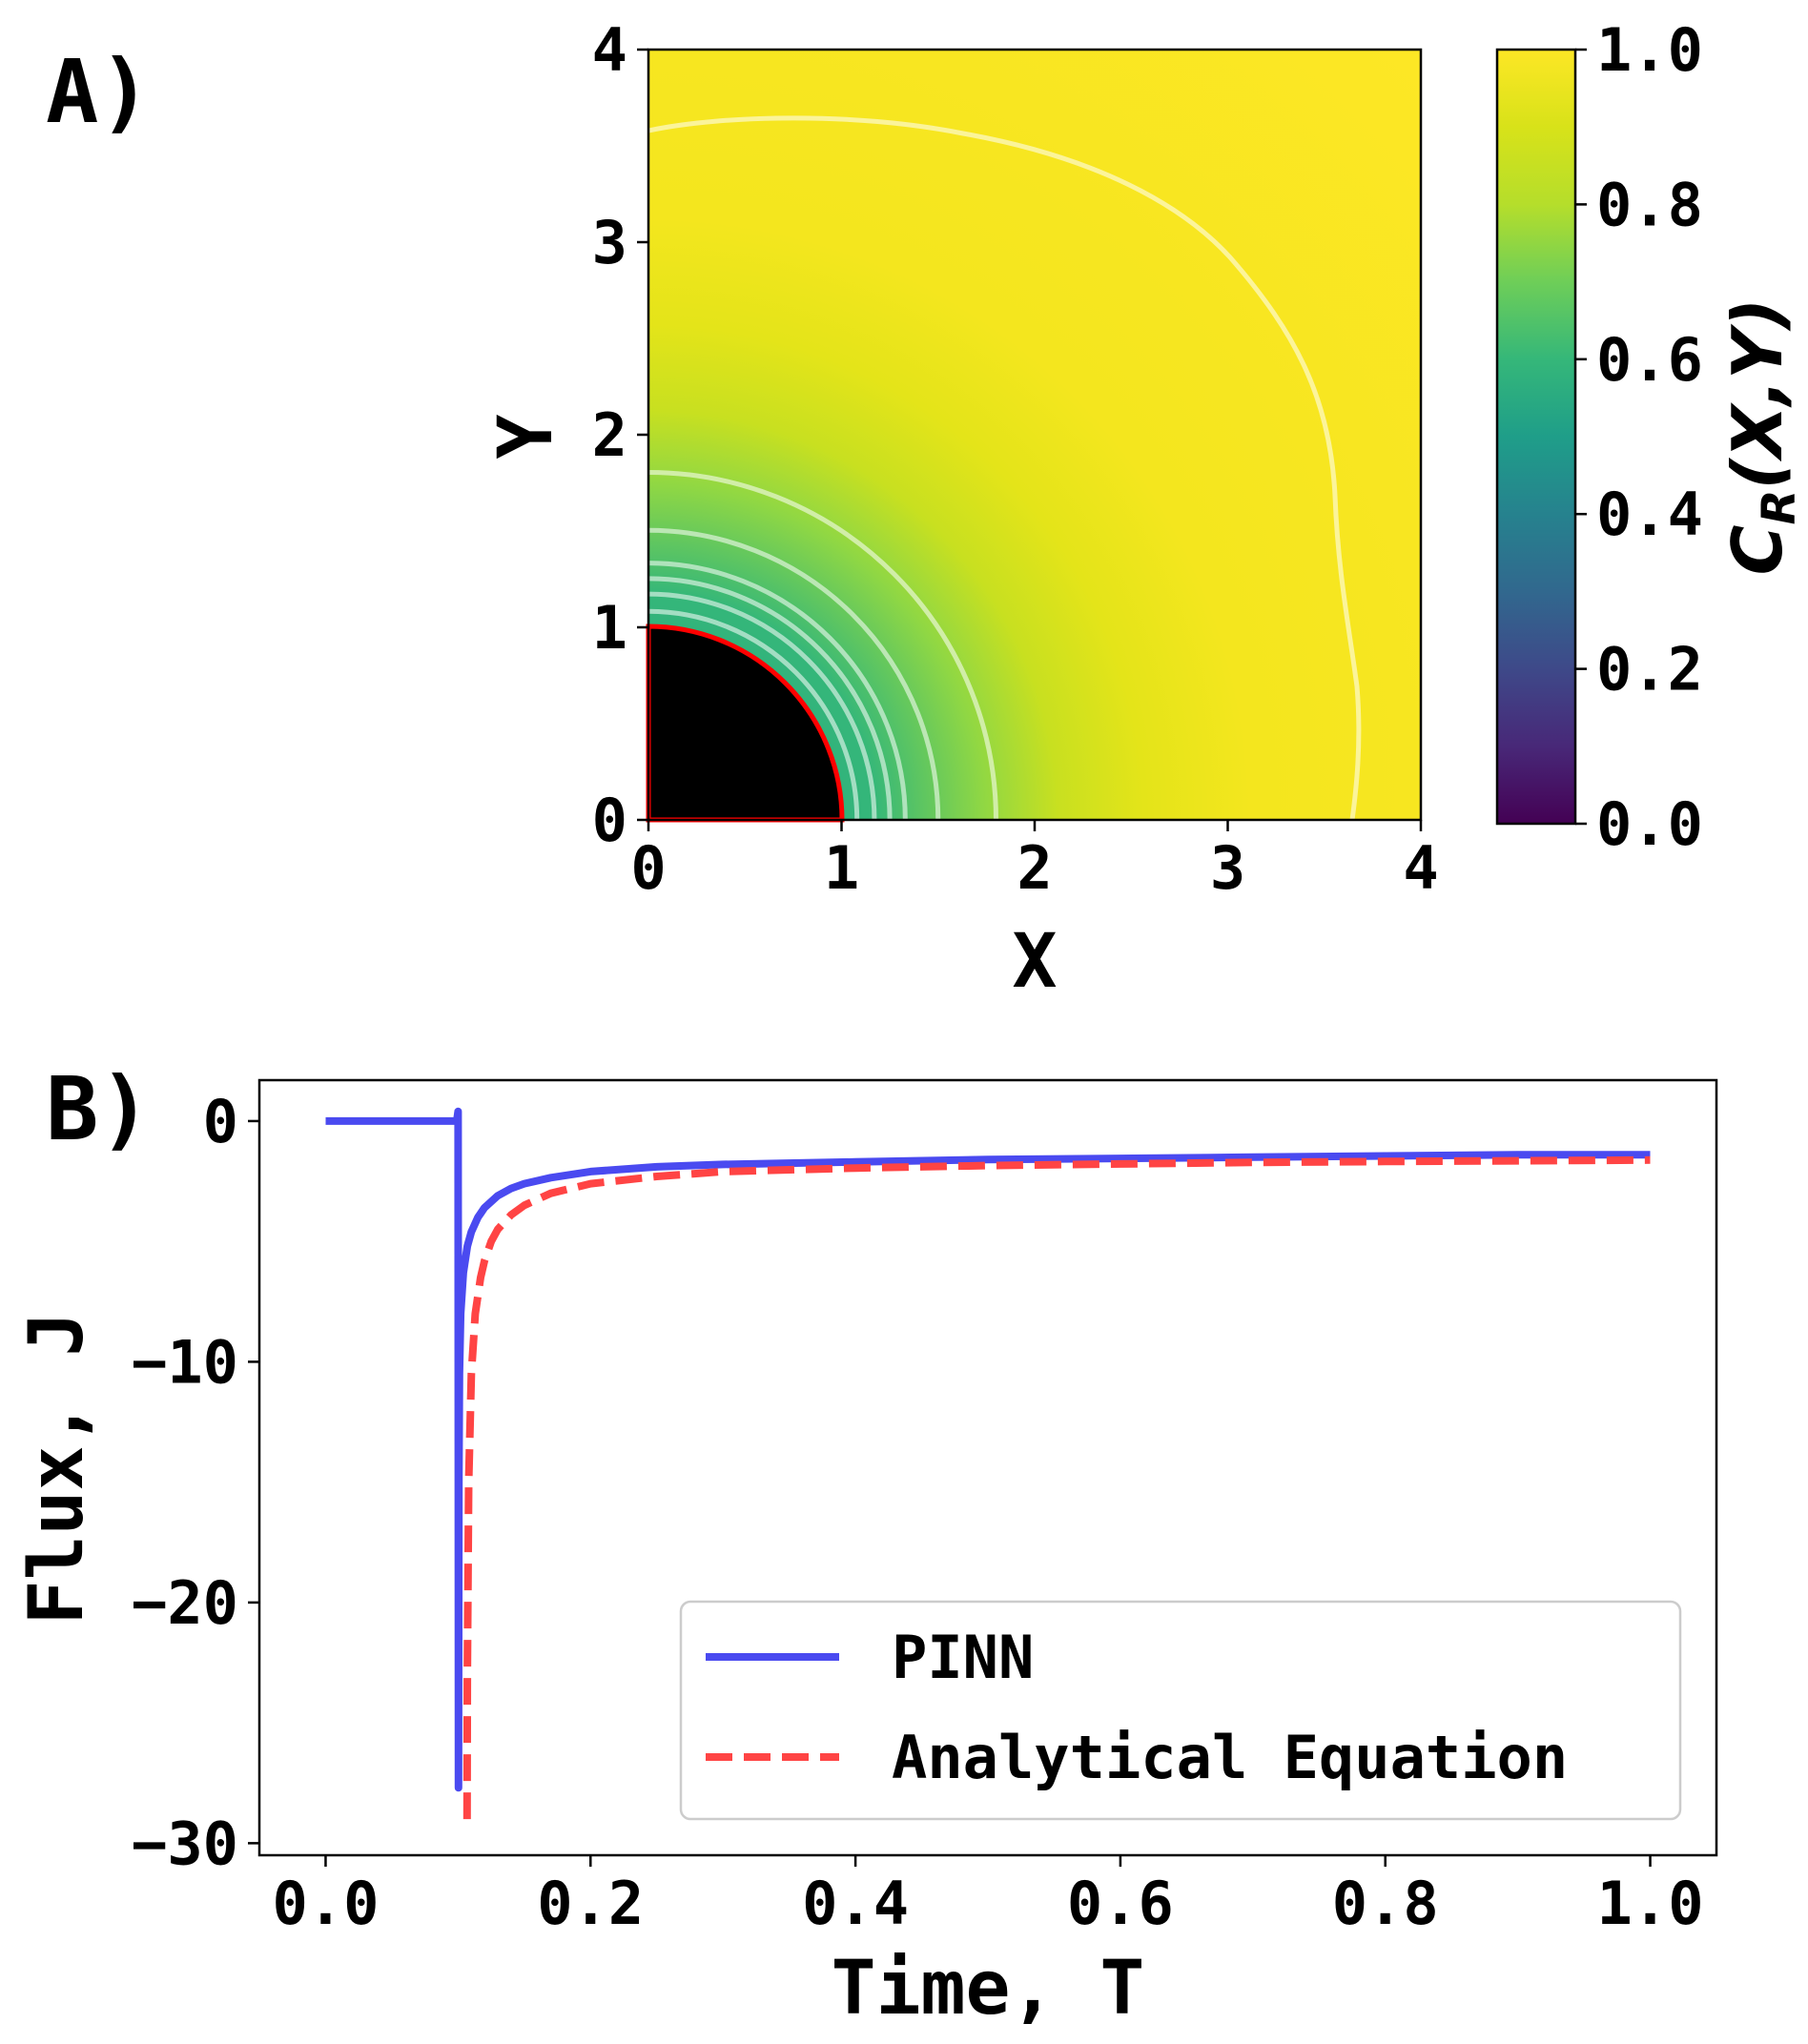  I want to click on heatmap-y-tick-label: 2, so click(609, 435).